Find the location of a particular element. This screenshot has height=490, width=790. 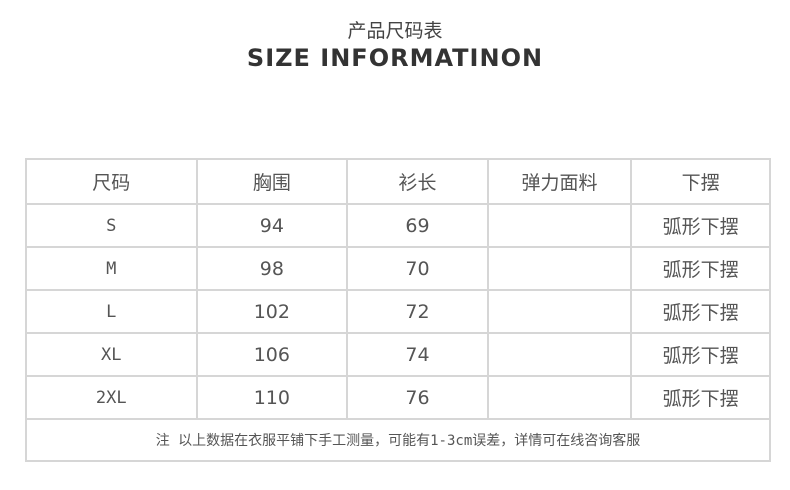

chest-cell: 106 is located at coordinates (272, 354).